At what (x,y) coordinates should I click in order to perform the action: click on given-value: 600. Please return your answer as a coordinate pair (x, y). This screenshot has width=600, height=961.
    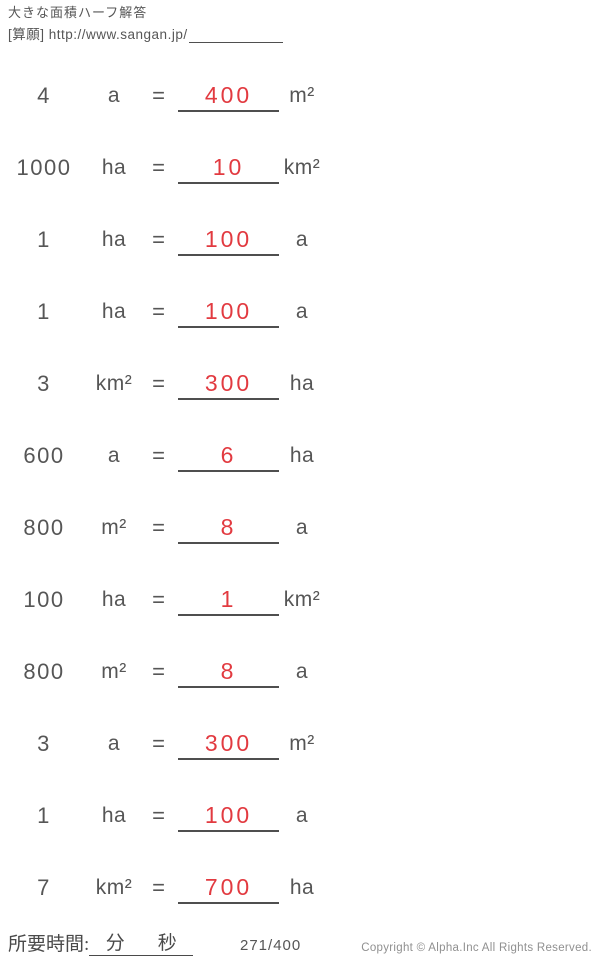
    Looking at the image, I should click on (44, 455).